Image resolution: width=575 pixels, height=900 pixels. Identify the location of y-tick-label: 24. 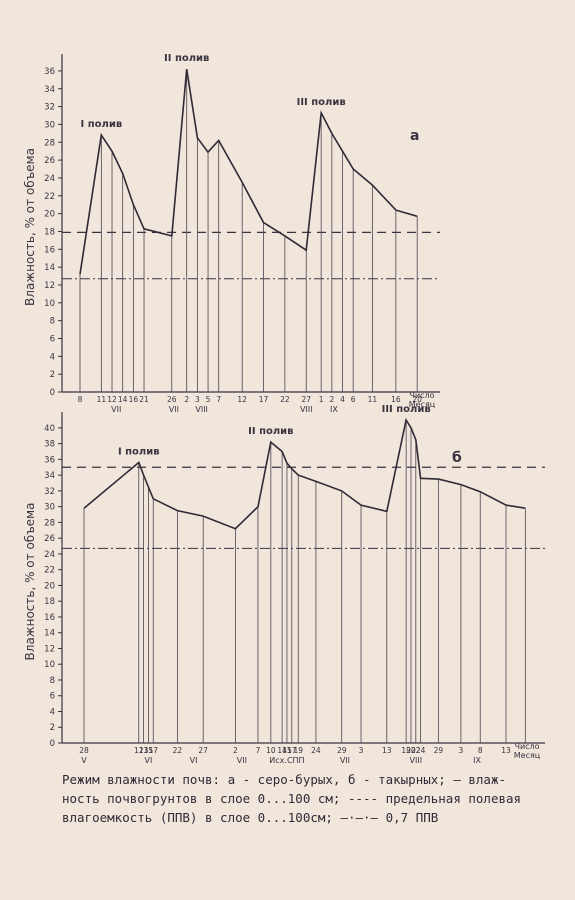
(49, 179).